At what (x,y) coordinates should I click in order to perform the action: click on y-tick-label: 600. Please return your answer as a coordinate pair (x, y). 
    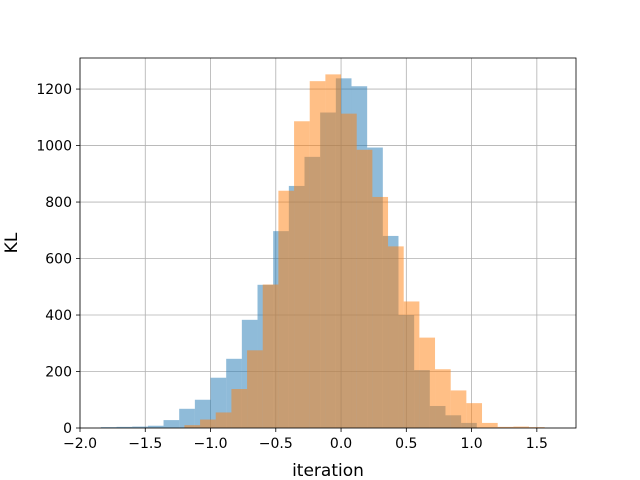
    Looking at the image, I should click on (58, 260).